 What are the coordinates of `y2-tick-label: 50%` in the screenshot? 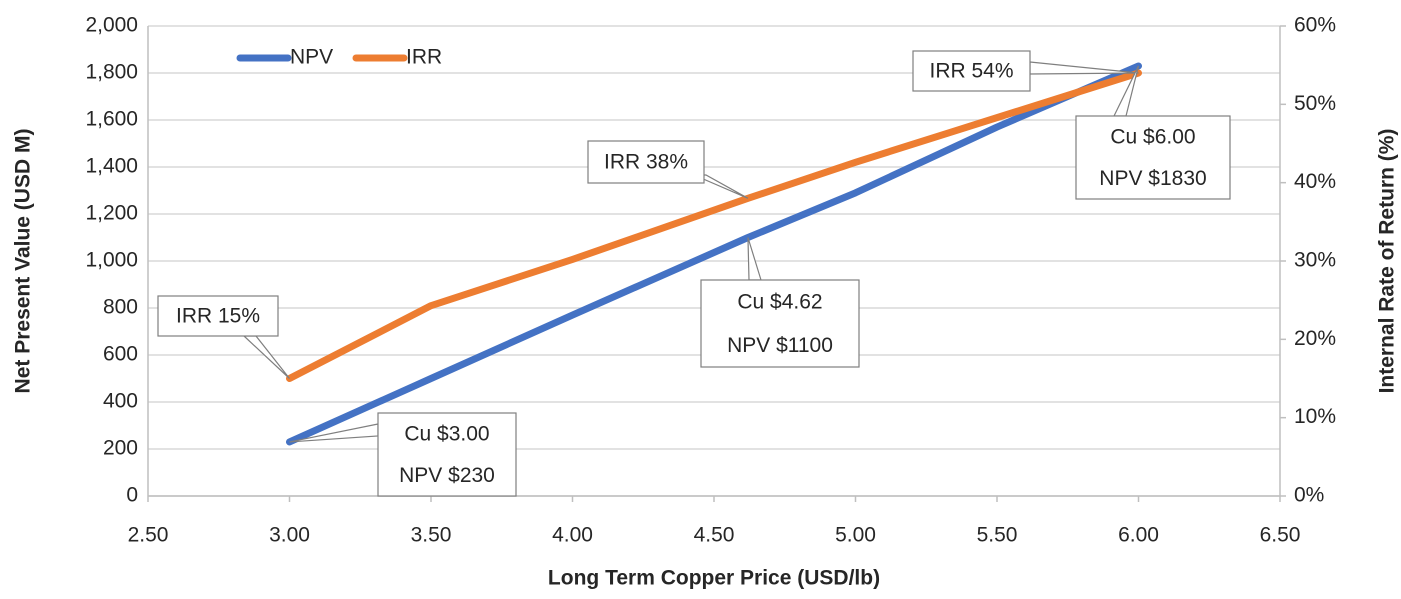 It's located at (1315, 103).